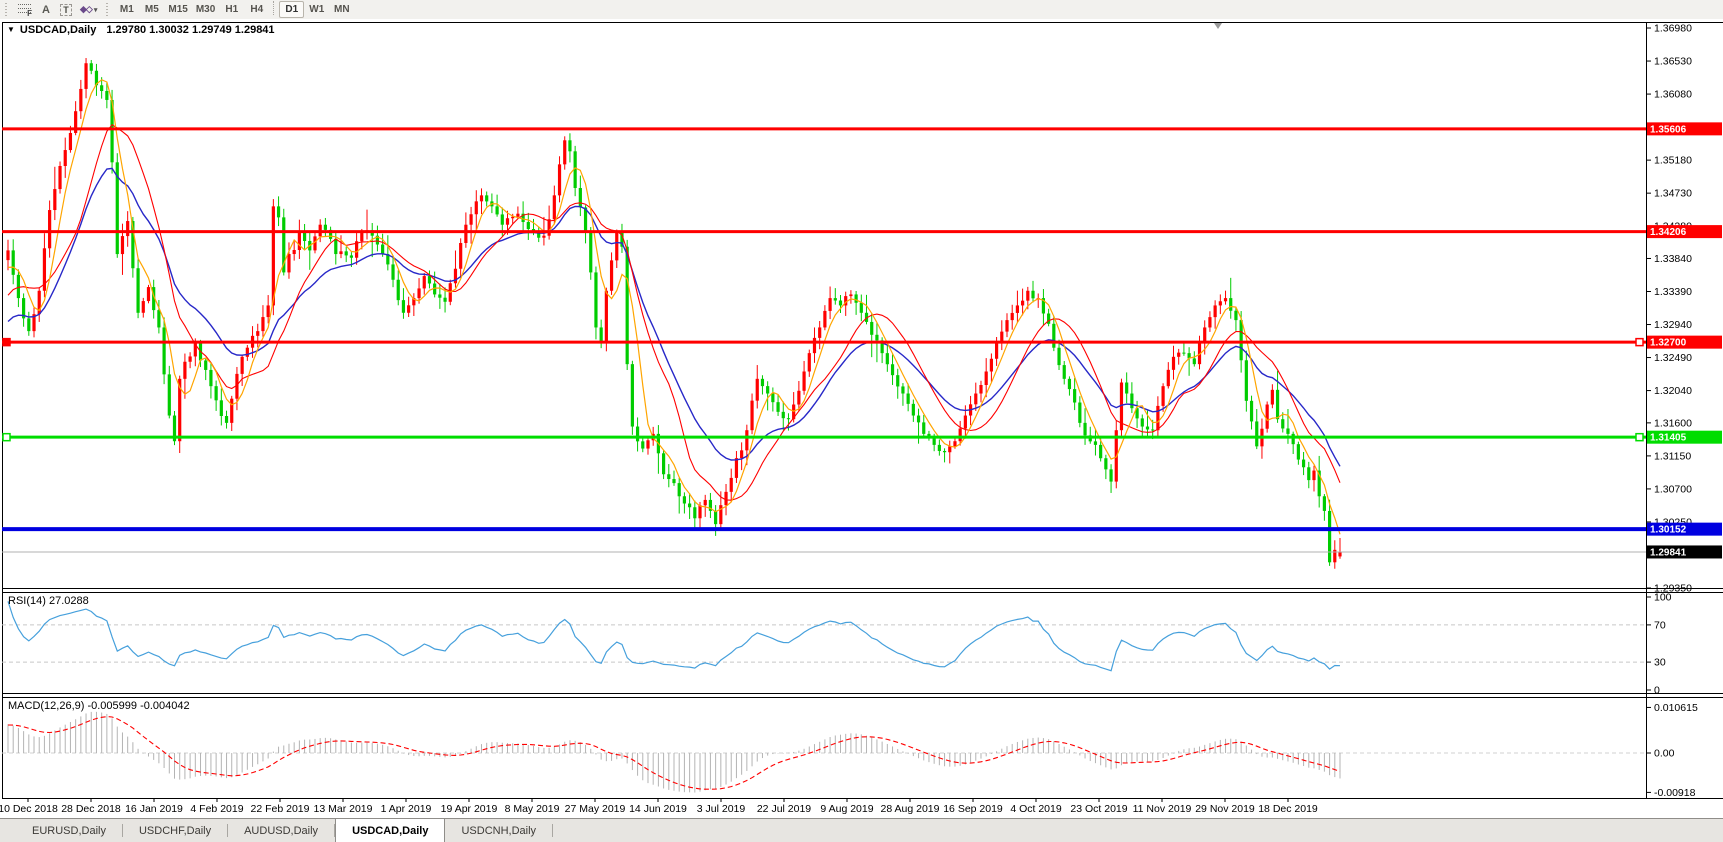 The width and height of the screenshot is (1723, 842). What do you see at coordinates (151, 9) in the screenshot?
I see `timeframe-button-M5: M5` at bounding box center [151, 9].